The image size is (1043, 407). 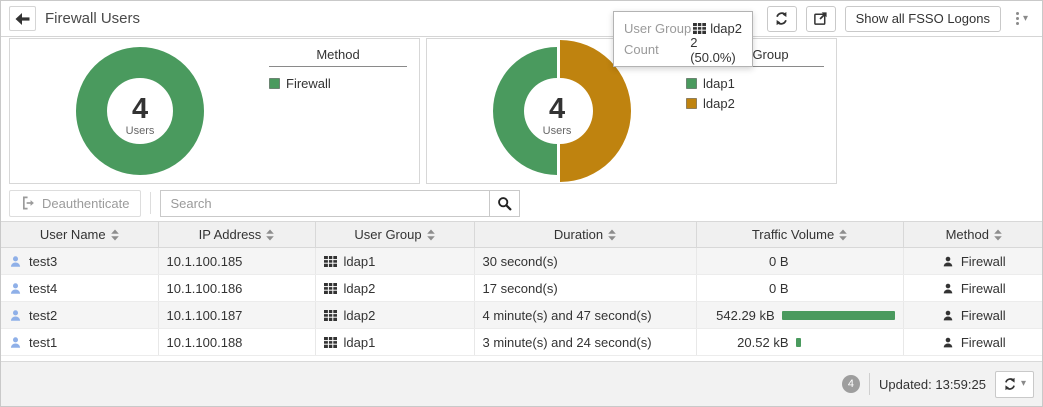 I want to click on method-slice-firewall, so click(x=139, y=111).